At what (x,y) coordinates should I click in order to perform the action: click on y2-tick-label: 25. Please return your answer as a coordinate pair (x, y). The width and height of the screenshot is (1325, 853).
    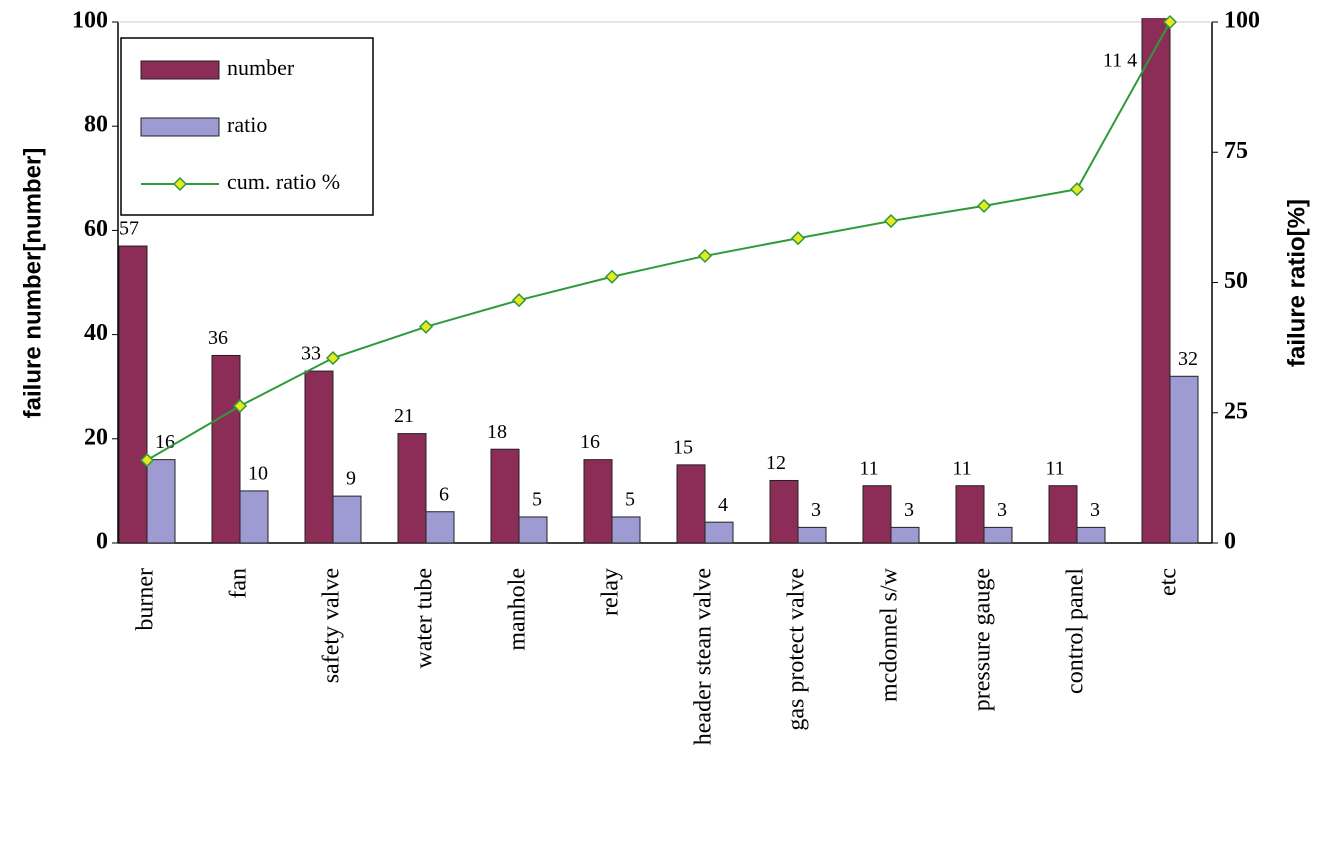
    Looking at the image, I should click on (1236, 411).